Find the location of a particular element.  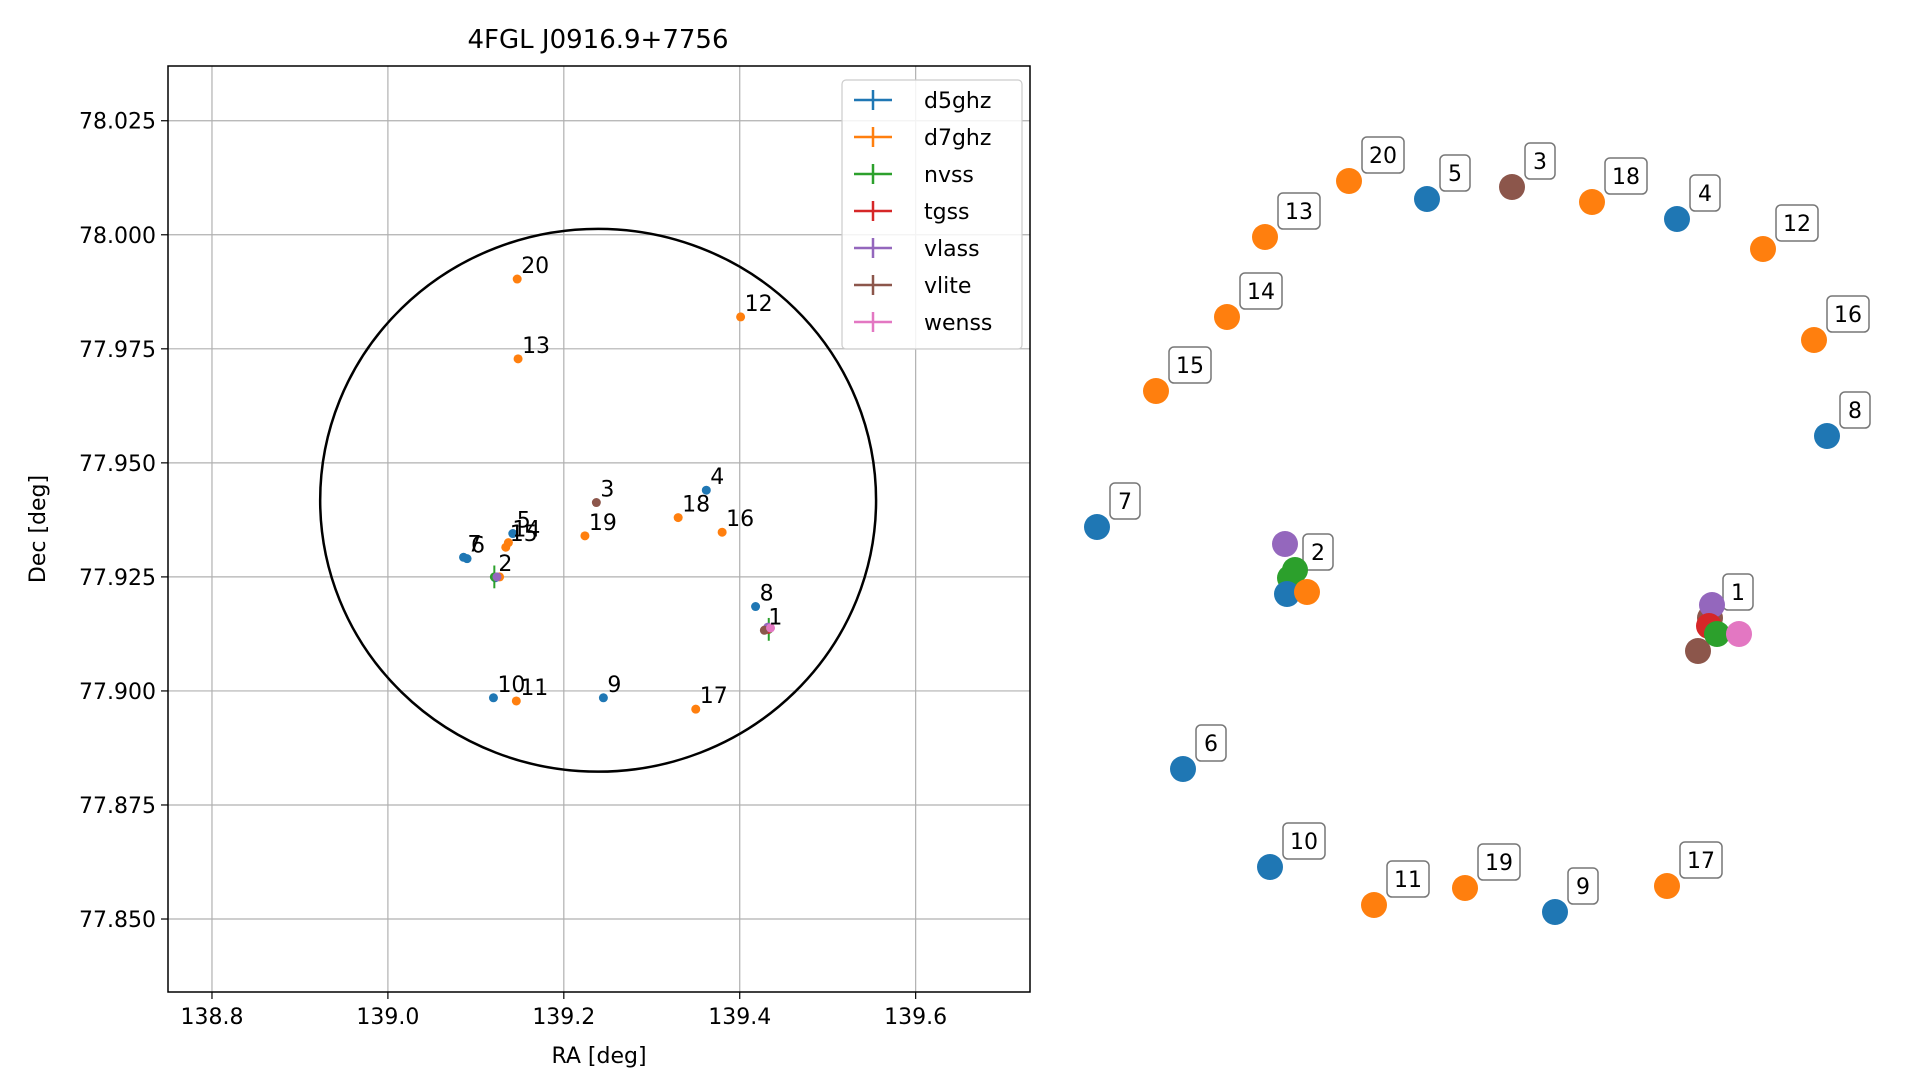

data-point-vlite is located at coordinates (596, 503).